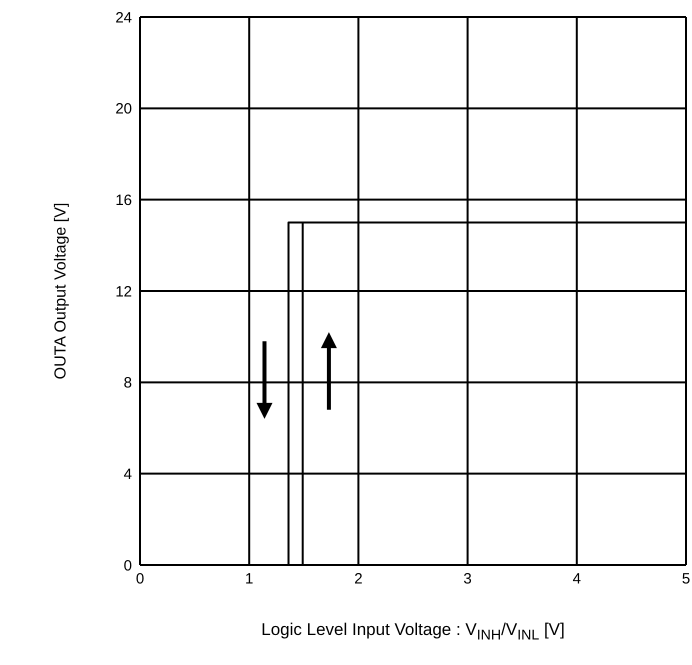  What do you see at coordinates (128, 383) in the screenshot?
I see `y-tick-label: 8` at bounding box center [128, 383].